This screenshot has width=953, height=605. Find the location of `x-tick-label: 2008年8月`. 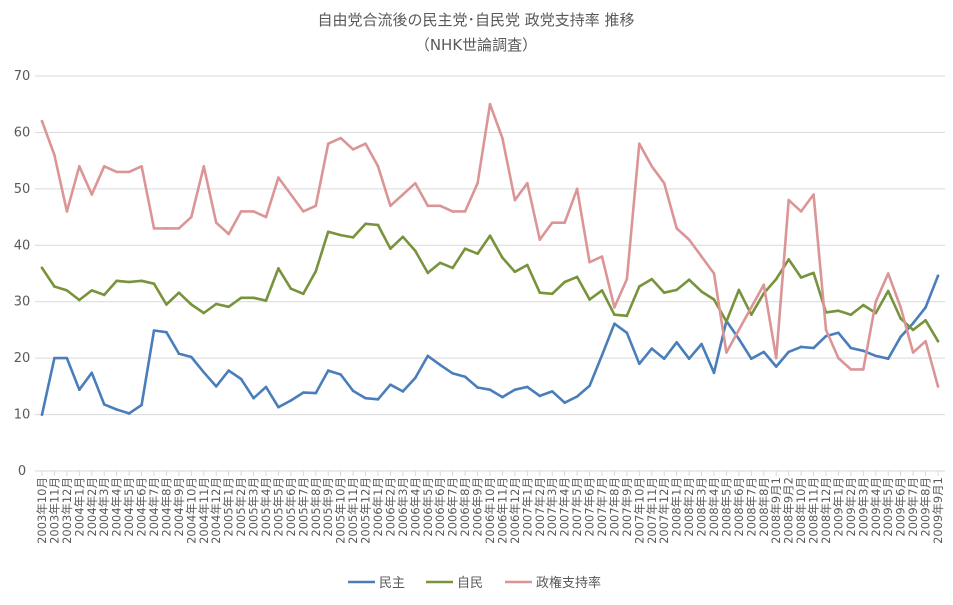

x-tick-label: 2008年8月 is located at coordinates (764, 507).